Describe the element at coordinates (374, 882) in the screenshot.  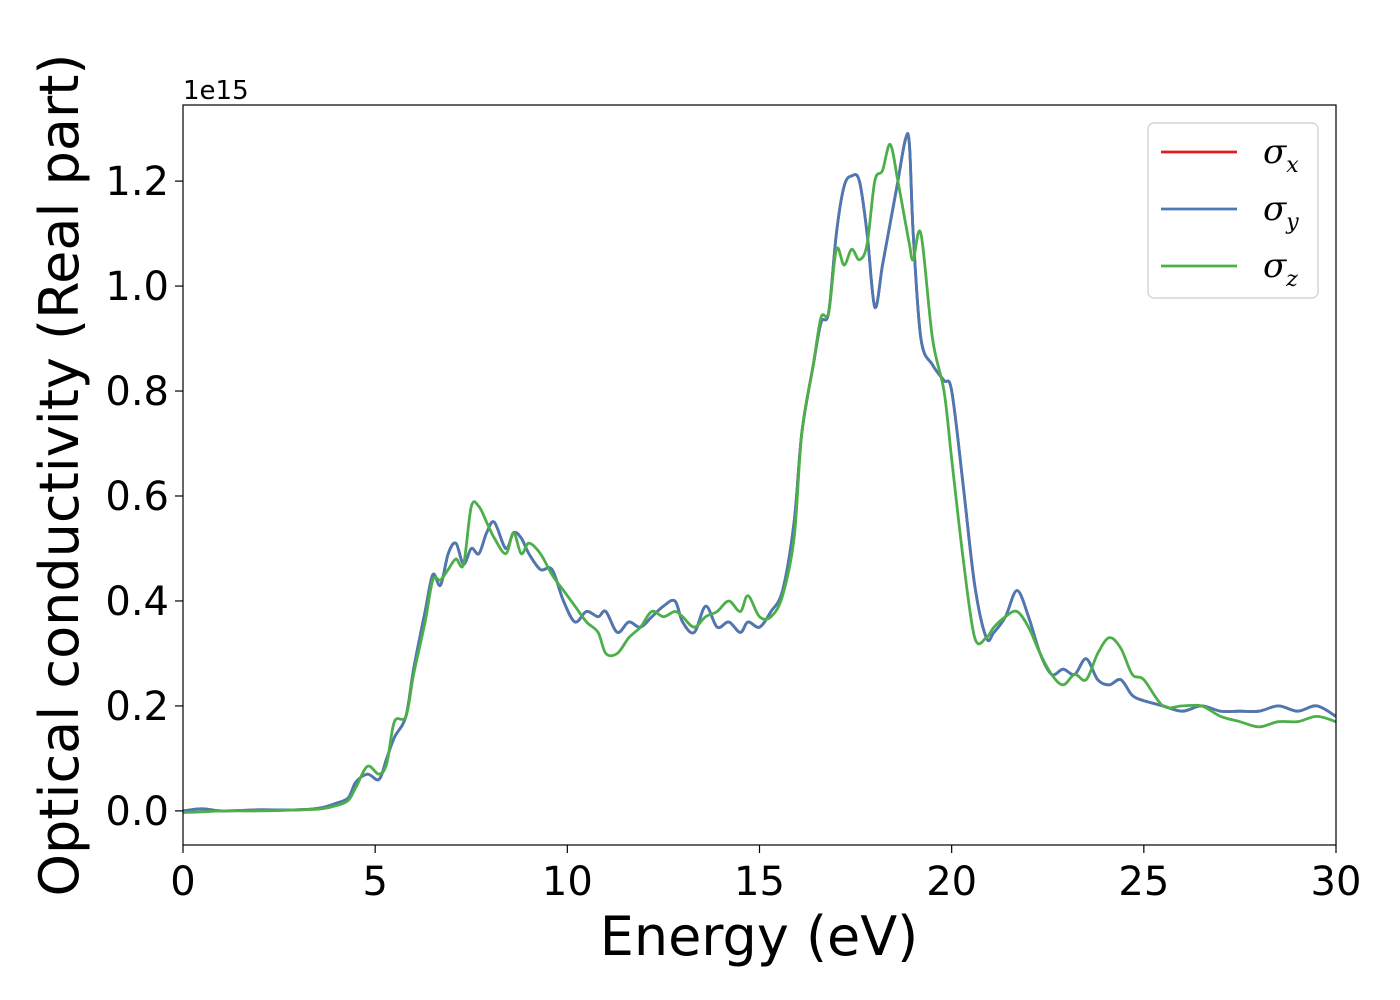
I see `x-tick-label: 5` at that location.